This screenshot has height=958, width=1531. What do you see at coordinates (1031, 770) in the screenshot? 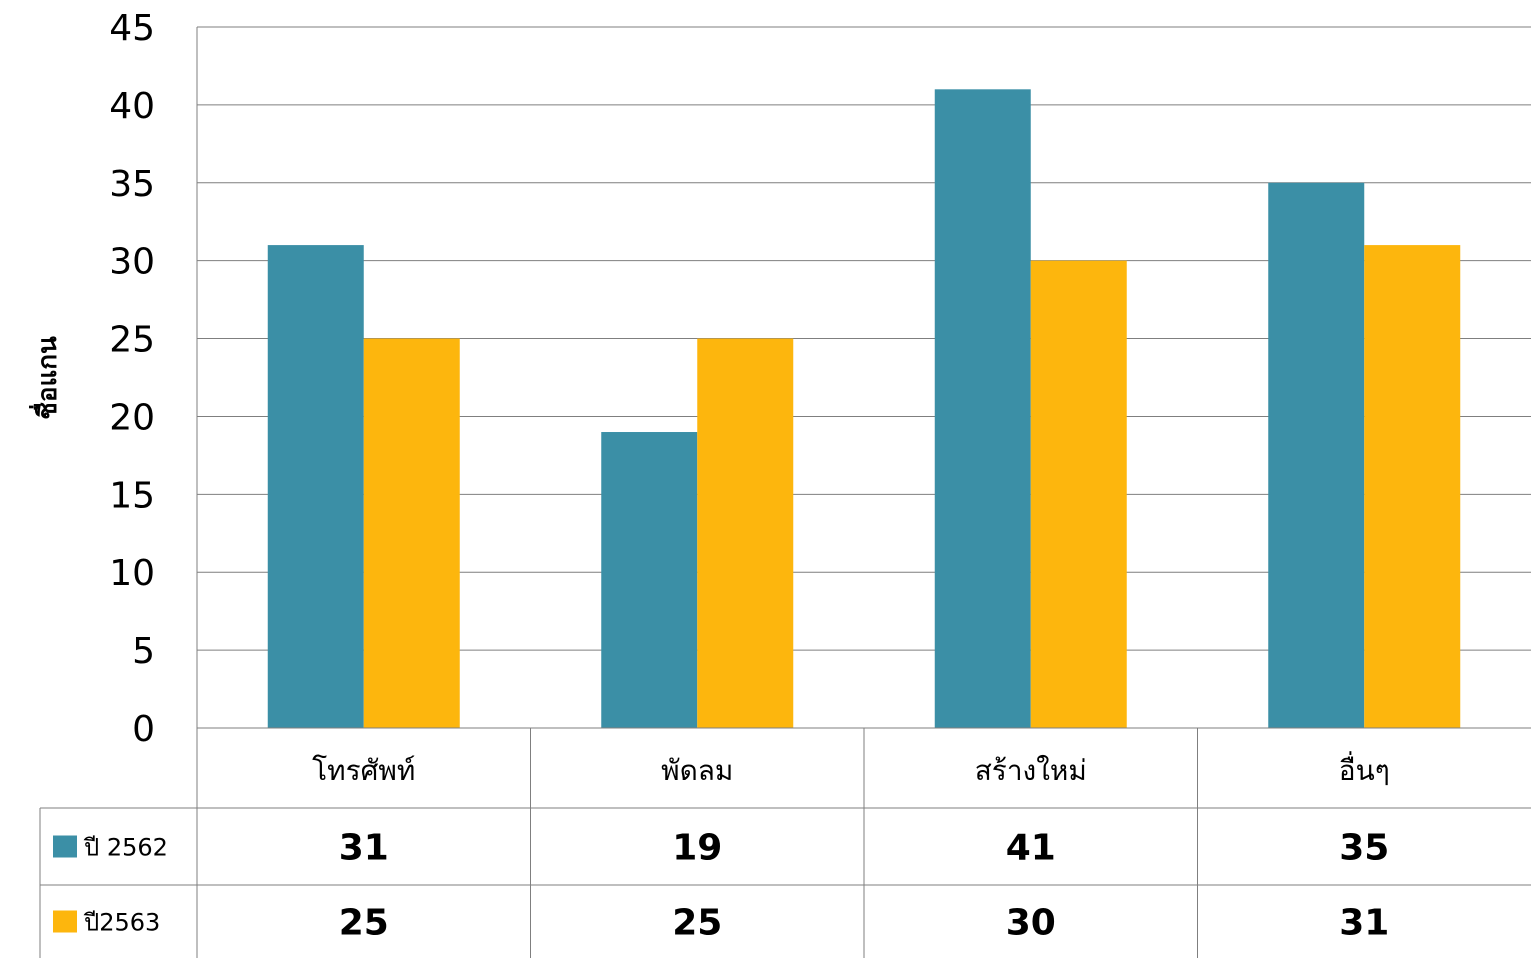
I see `category-label: สร้างใหม่` at bounding box center [1031, 770].